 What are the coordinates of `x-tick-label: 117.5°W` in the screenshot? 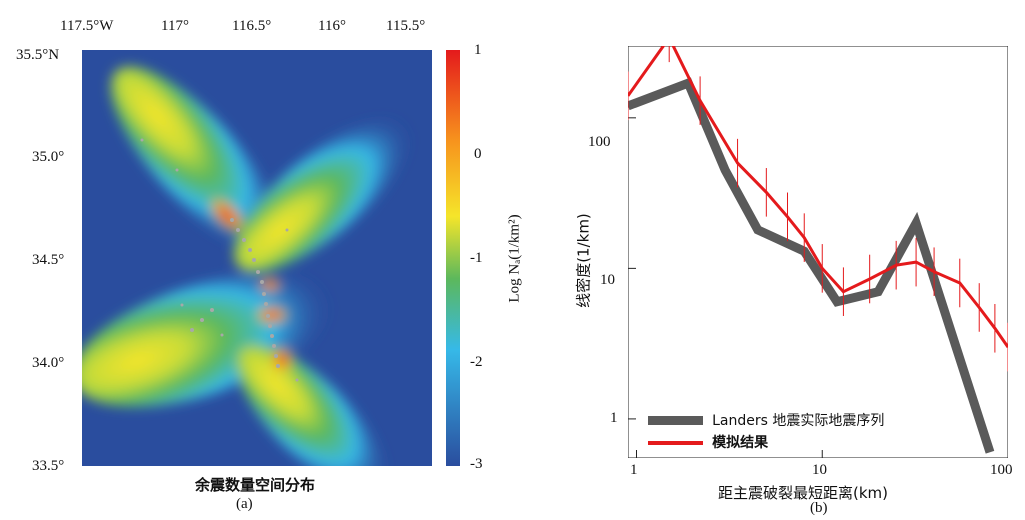 It's located at (87, 26).